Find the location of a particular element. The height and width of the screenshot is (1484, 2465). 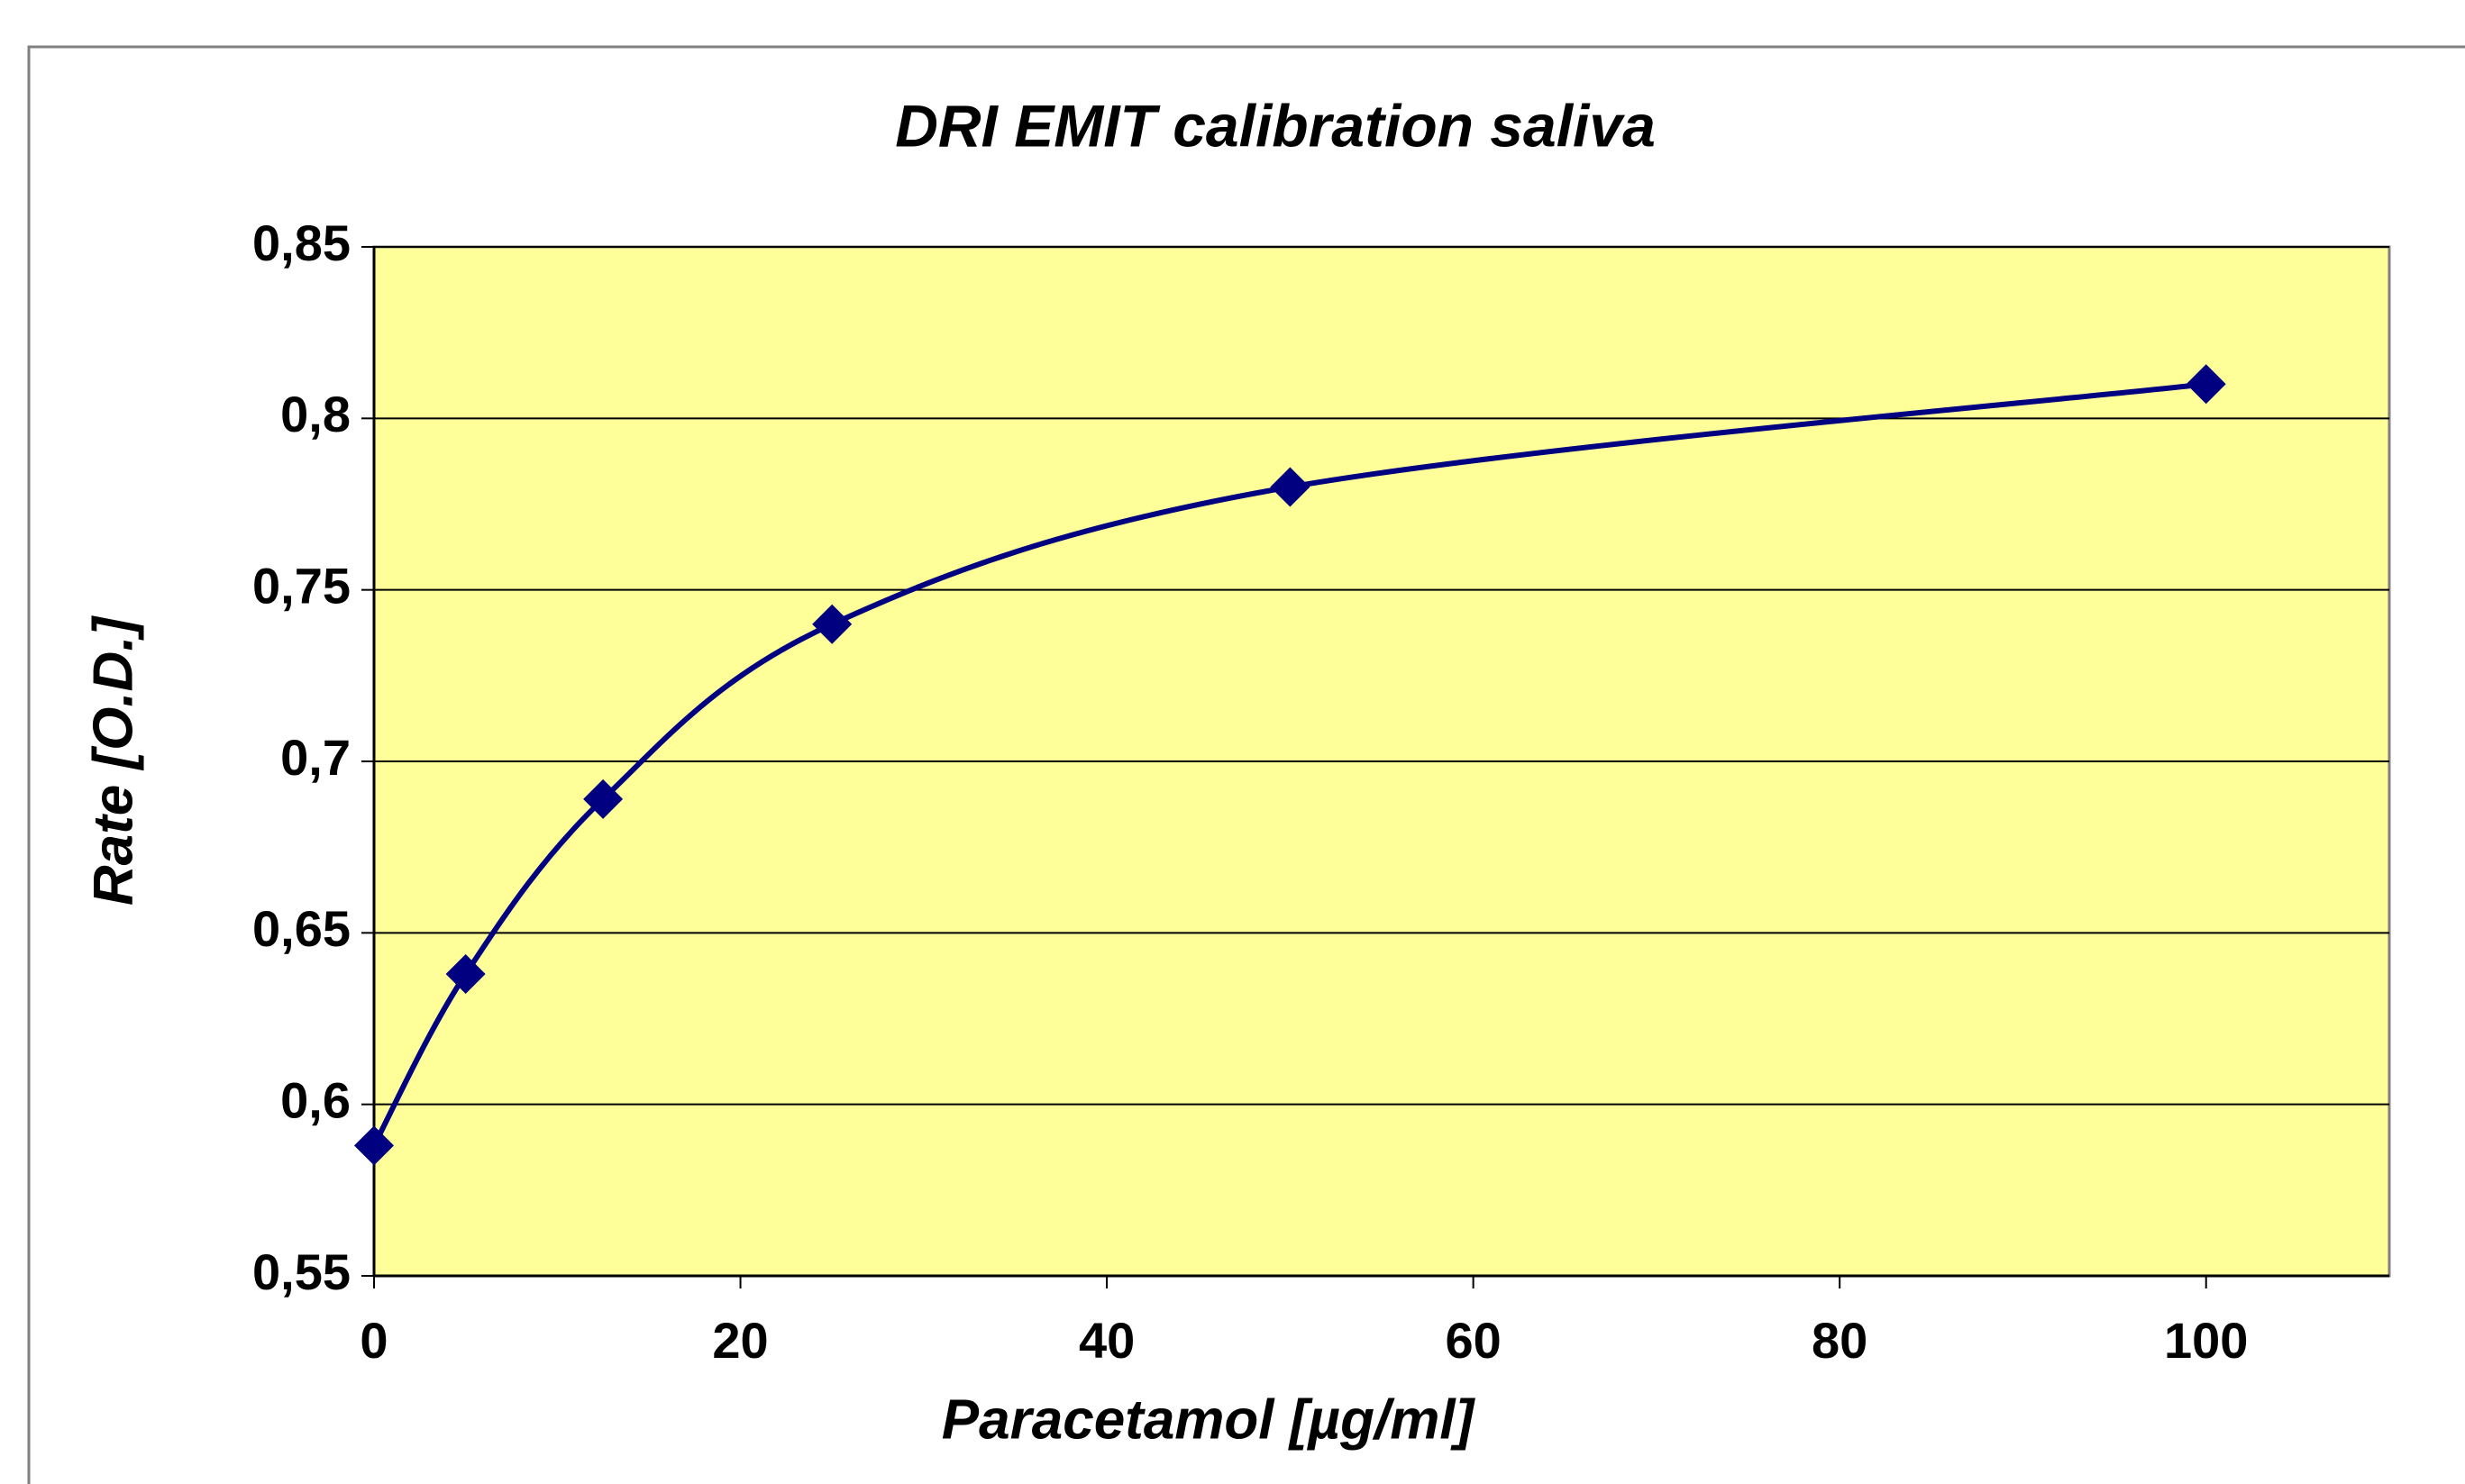

y-tick-label: 0,65 is located at coordinates (301, 928).